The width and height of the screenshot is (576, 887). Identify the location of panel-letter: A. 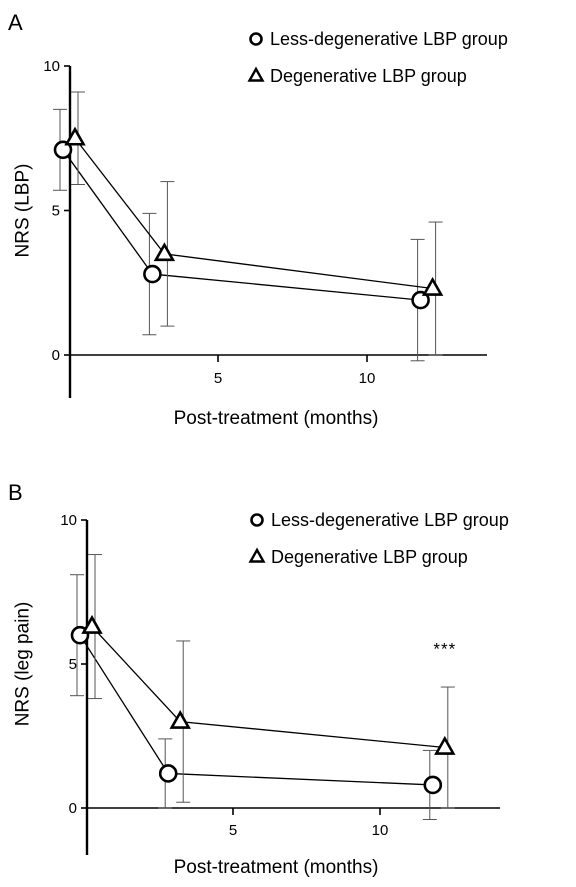
(15, 22).